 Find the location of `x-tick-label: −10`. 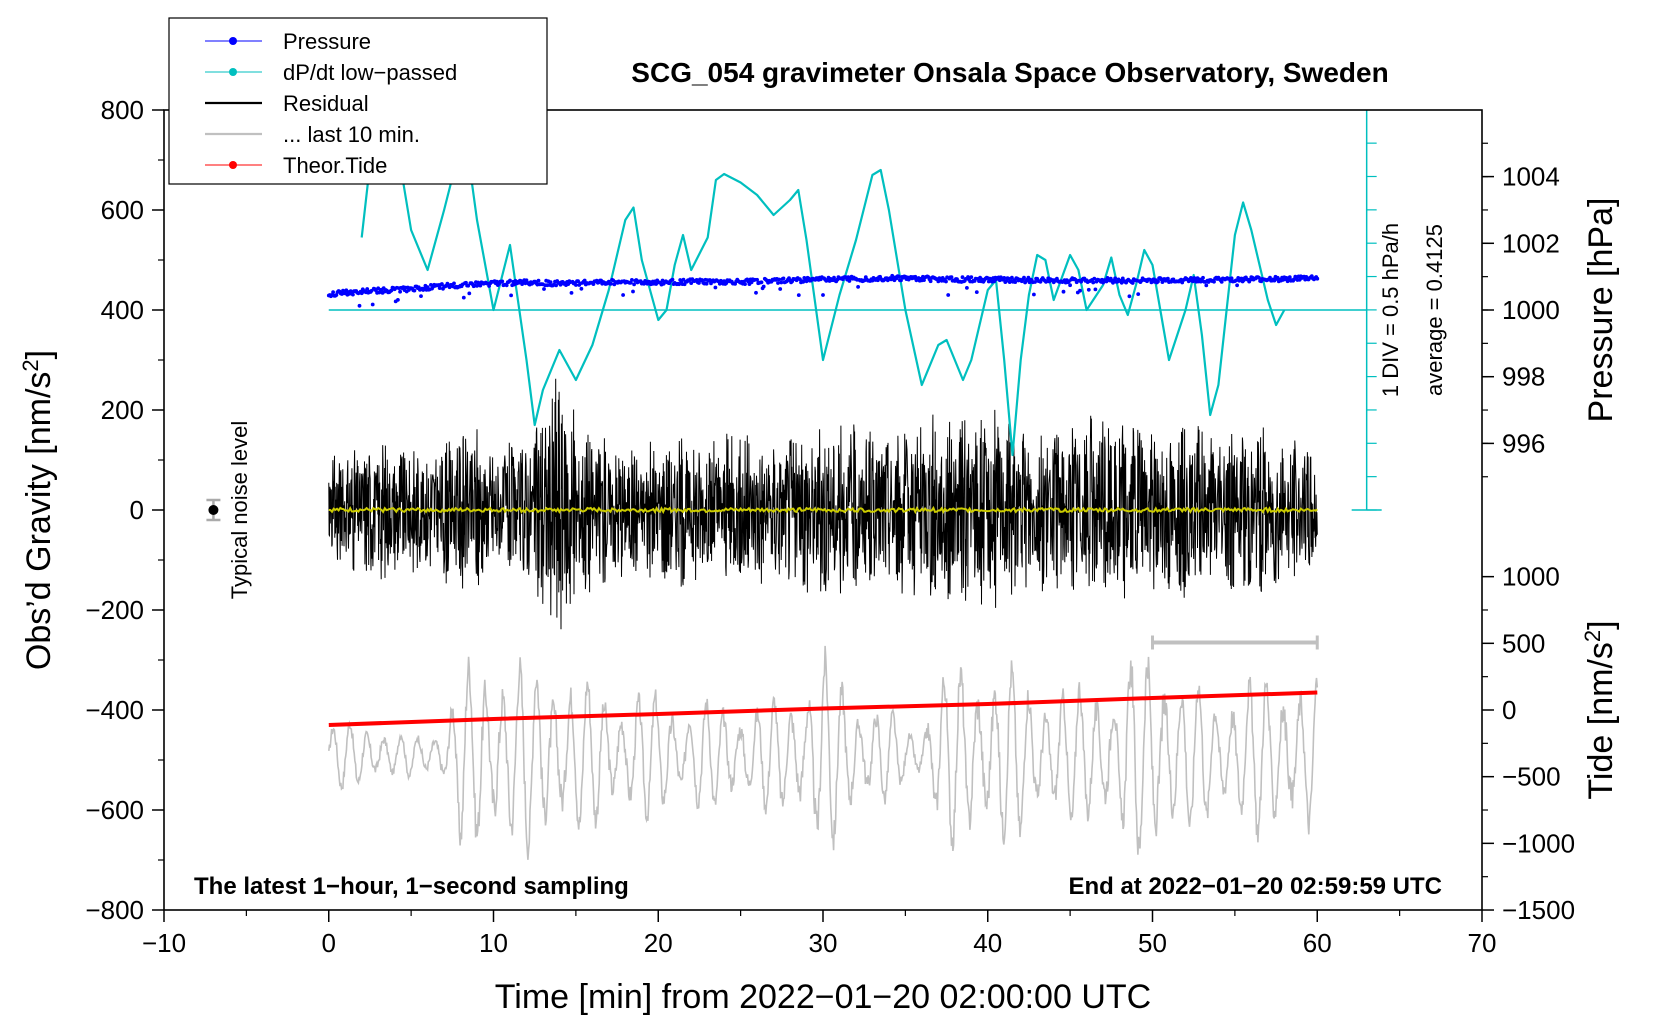

x-tick-label: −10 is located at coordinates (164, 943).